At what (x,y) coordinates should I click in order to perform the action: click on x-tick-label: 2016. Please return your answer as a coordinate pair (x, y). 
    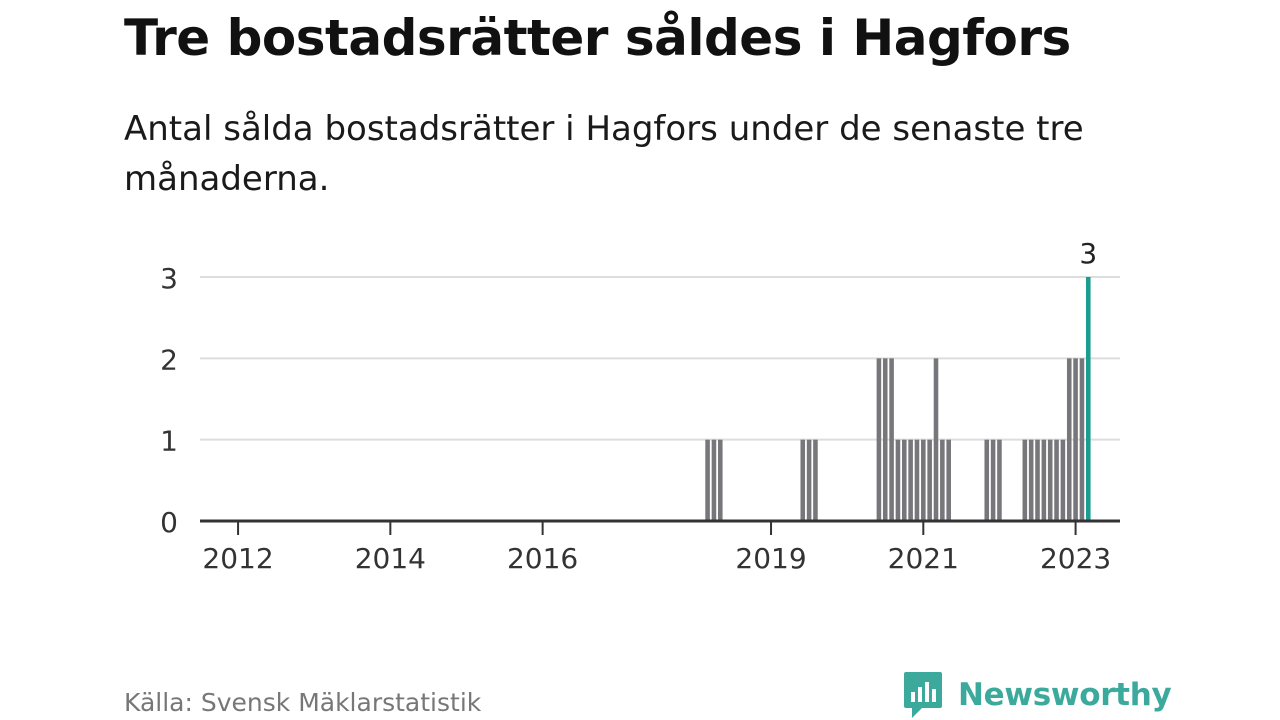
    Looking at the image, I should click on (542, 558).